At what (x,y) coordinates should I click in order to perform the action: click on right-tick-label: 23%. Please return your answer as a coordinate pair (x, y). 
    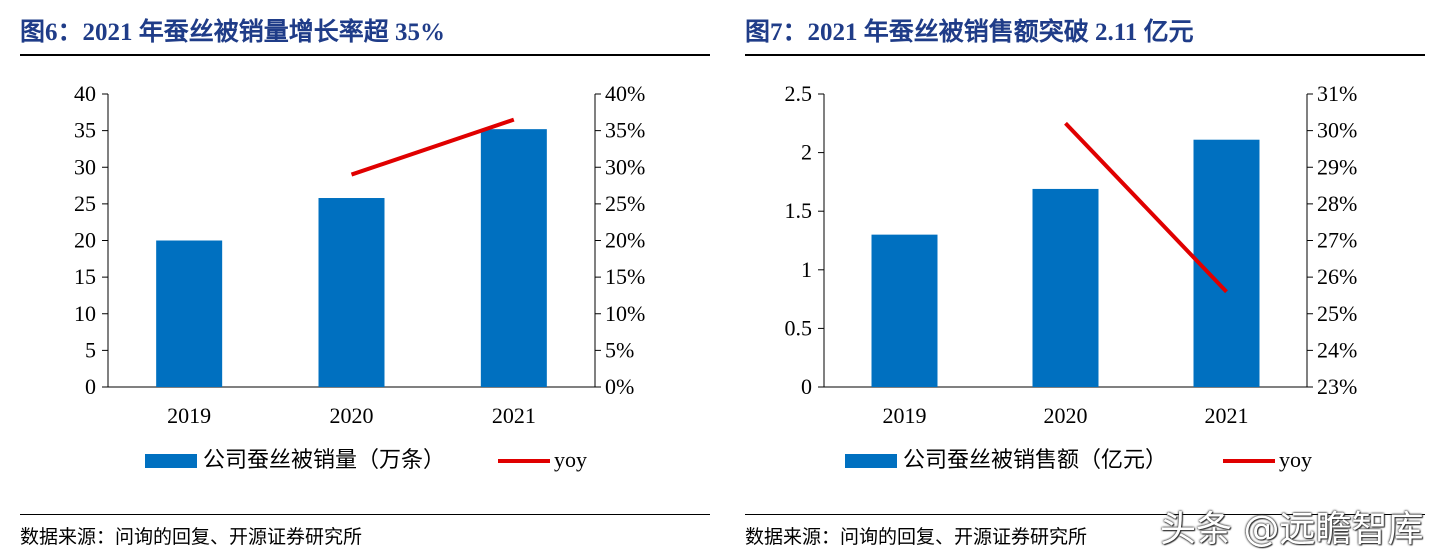
    Looking at the image, I should click on (1337, 386).